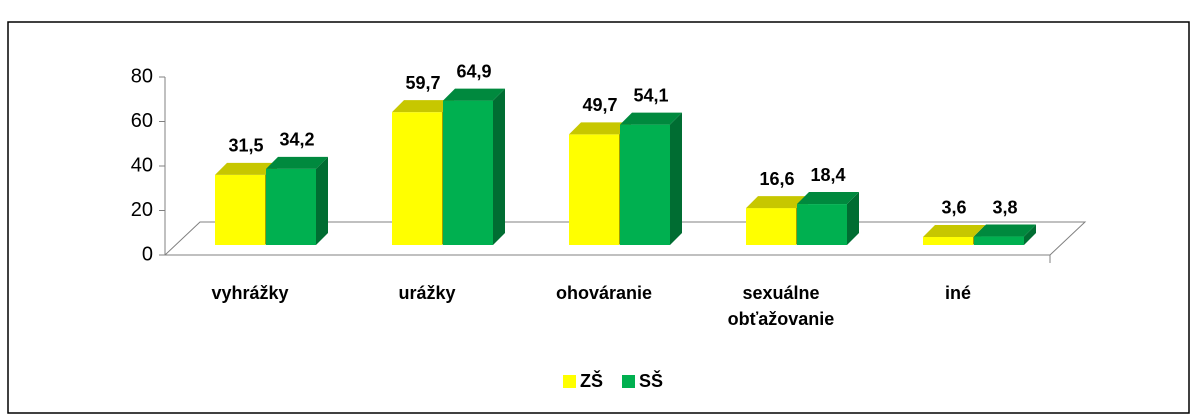 This screenshot has width=1197, height=416. I want to click on data-label: 3,6, so click(953, 208).